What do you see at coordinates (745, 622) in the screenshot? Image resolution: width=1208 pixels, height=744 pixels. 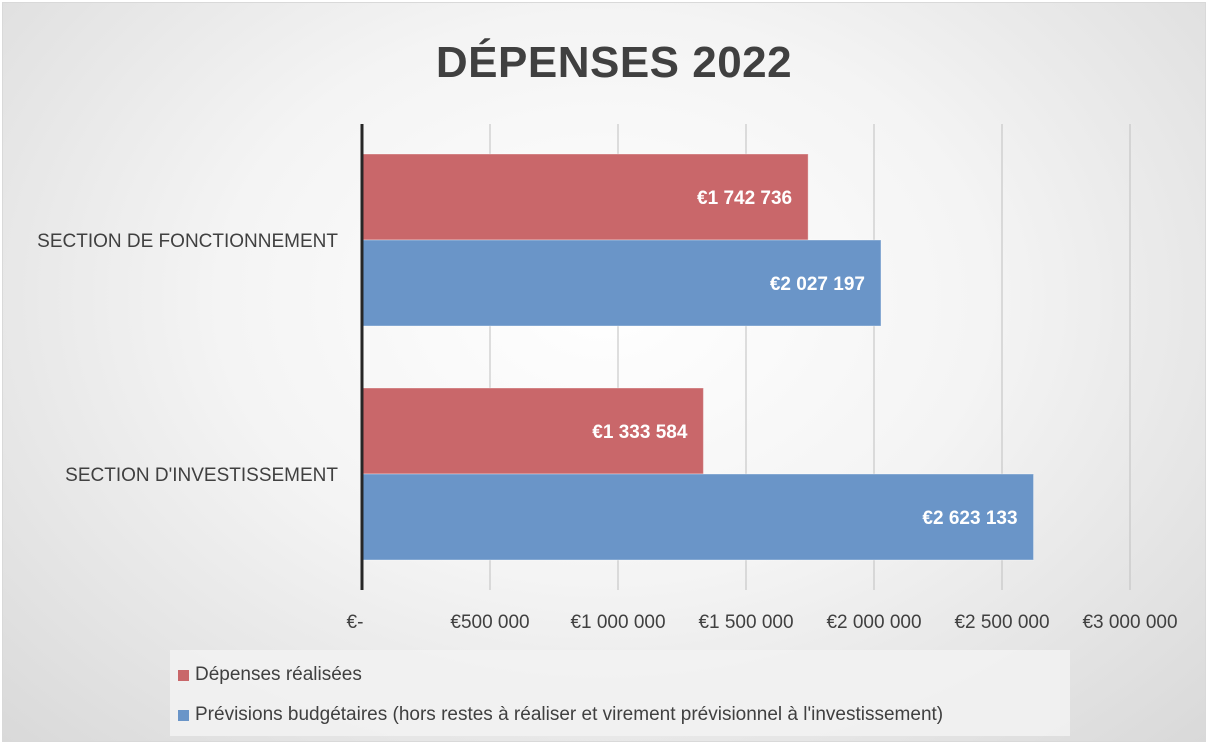 I see `x-tick-label-3: €1 500 000` at bounding box center [745, 622].